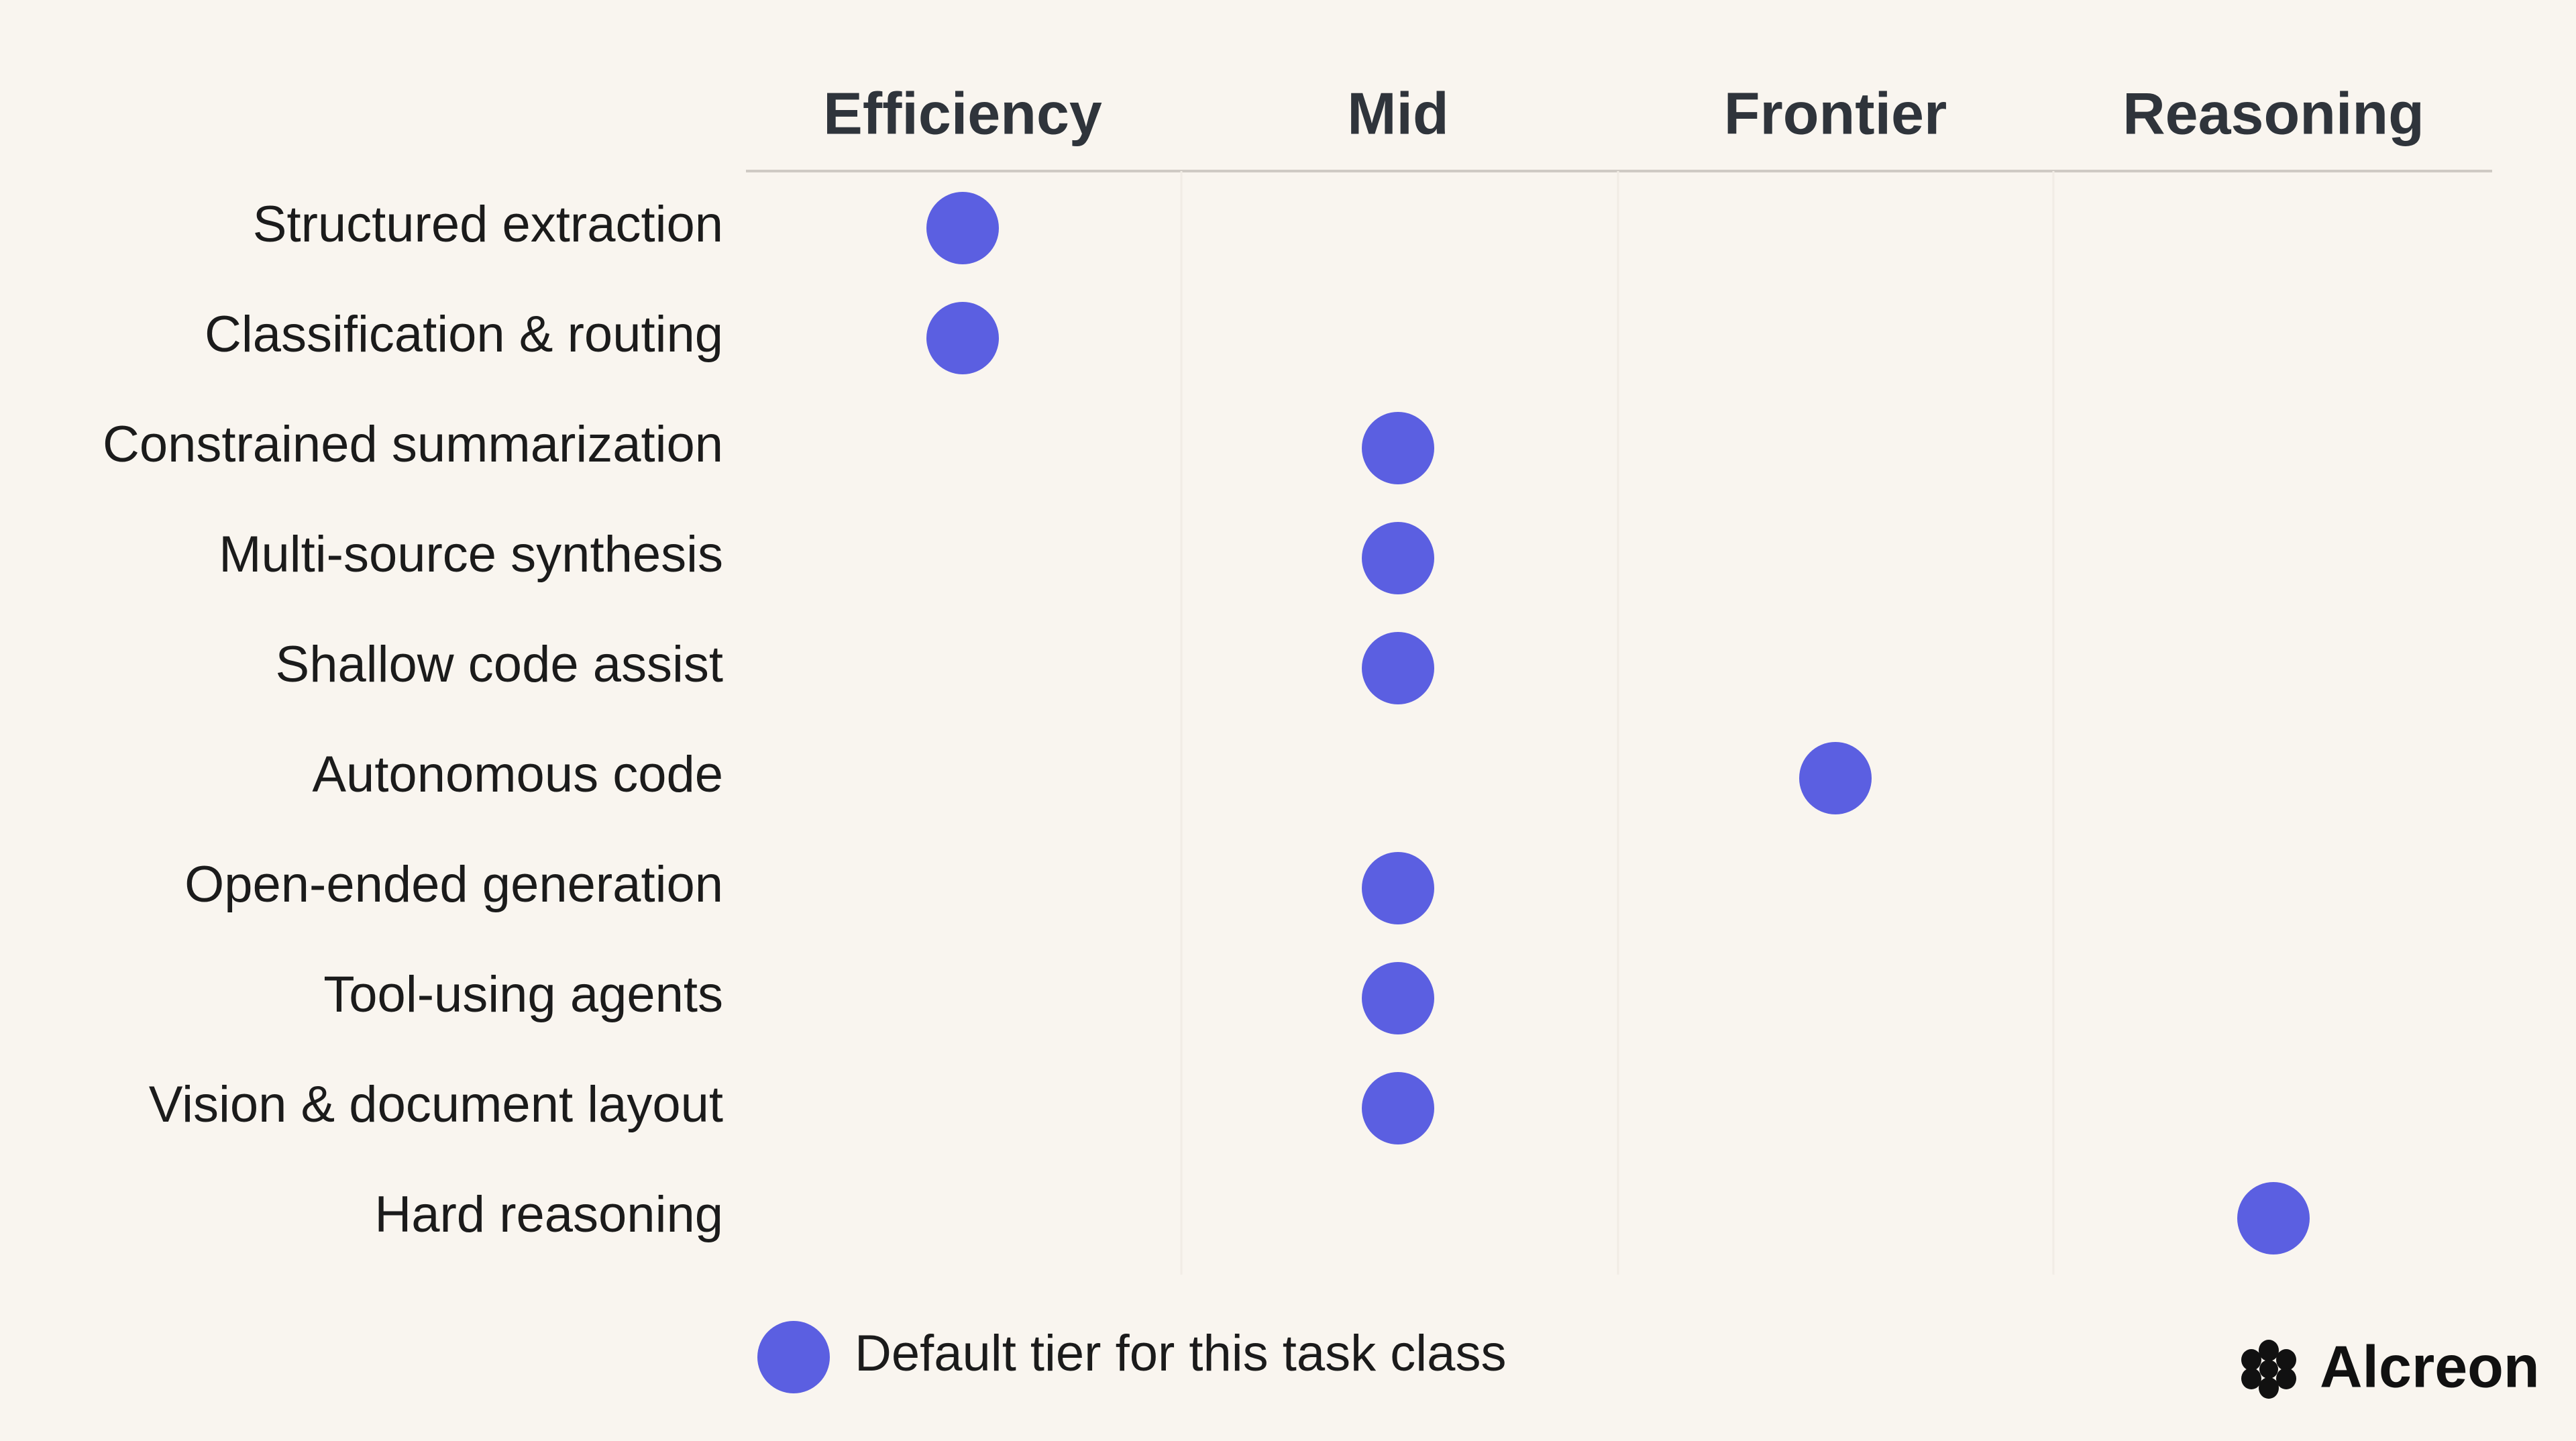  I want to click on legend-dot, so click(793, 1357).